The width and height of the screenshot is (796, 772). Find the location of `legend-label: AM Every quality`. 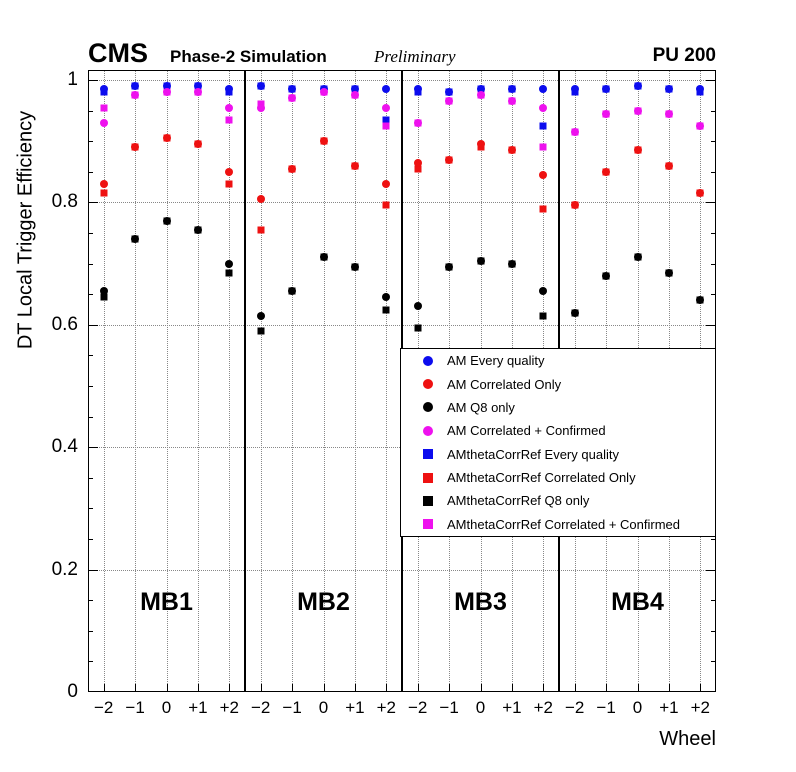

legend-label: AM Every quality is located at coordinates (496, 361).